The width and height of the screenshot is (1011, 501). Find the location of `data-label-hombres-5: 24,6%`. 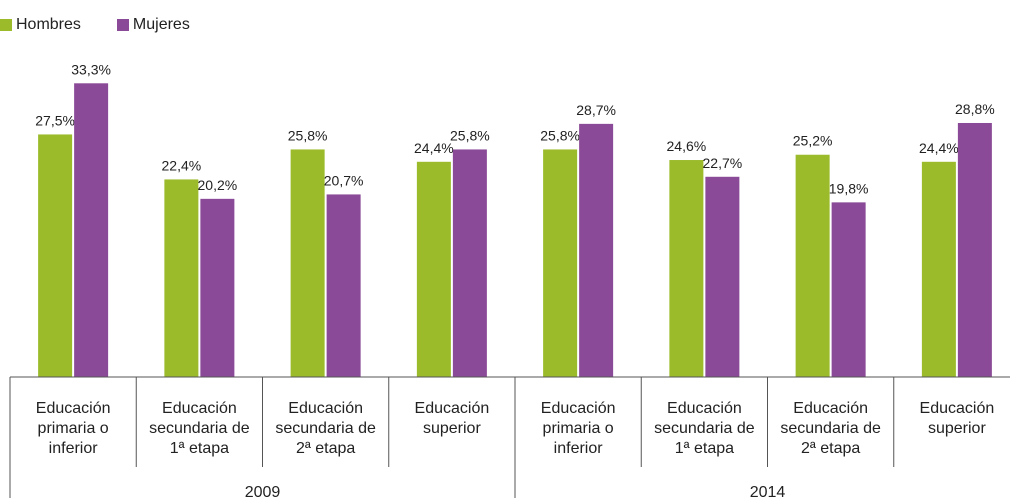

data-label-hombres-5: 24,6% is located at coordinates (687, 146).